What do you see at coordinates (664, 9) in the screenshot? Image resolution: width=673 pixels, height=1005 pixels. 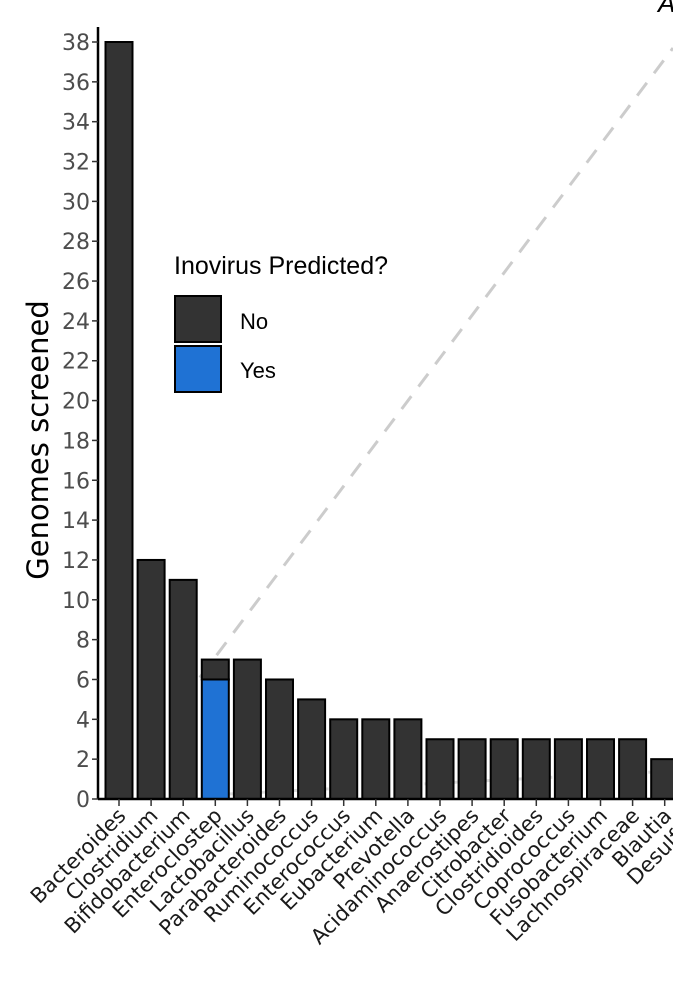 I see `panel-letter: A` at bounding box center [664, 9].